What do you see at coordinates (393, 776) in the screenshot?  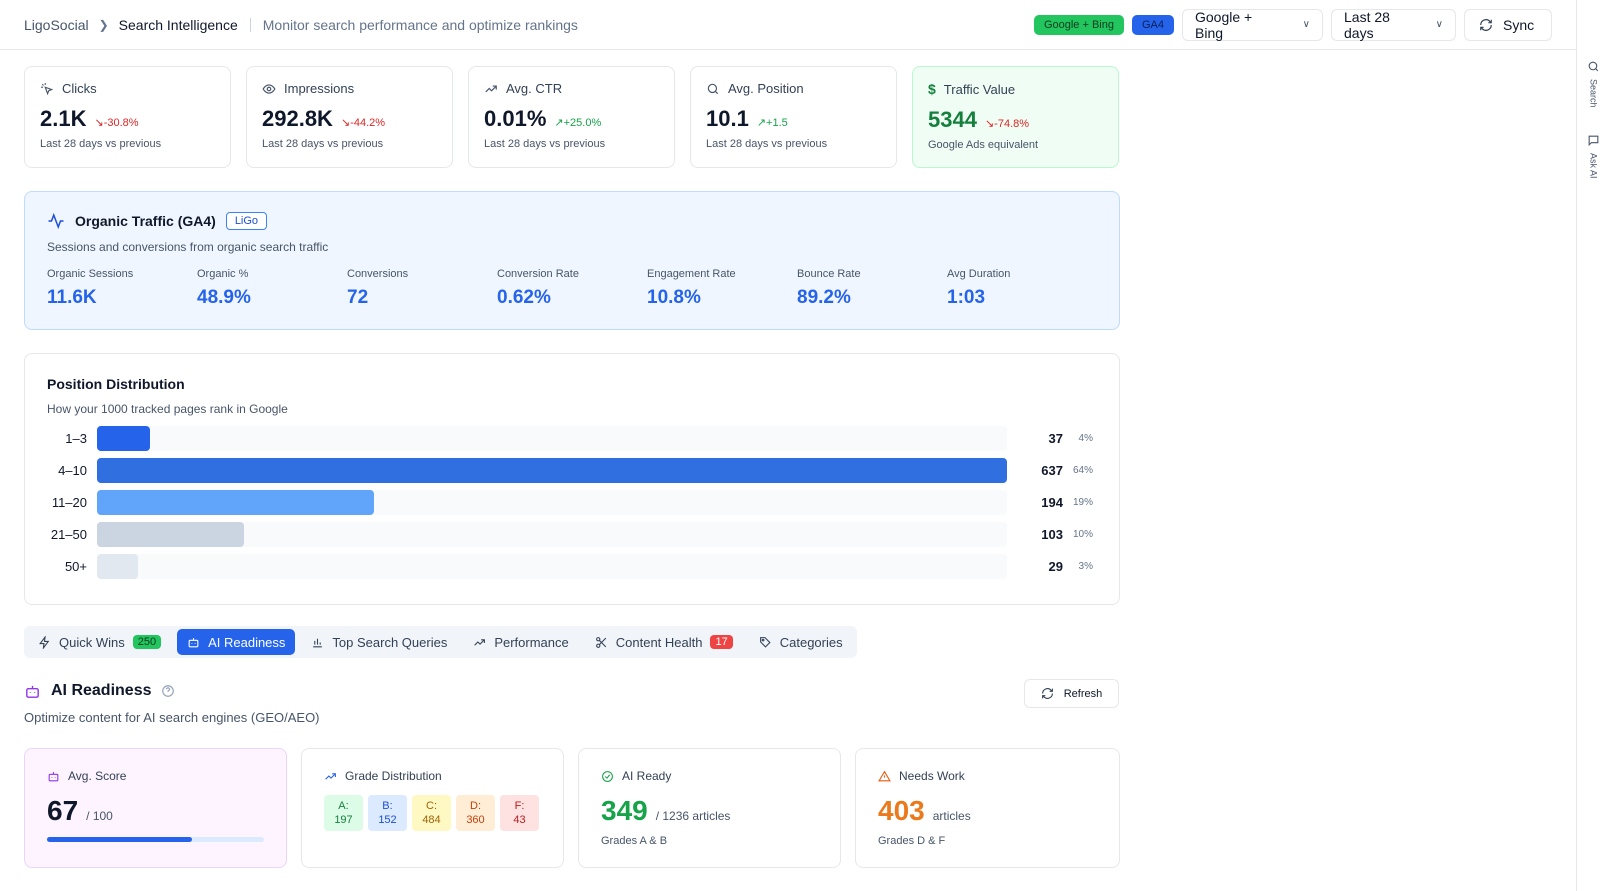 I see `card-label: Grade Distribution` at bounding box center [393, 776].